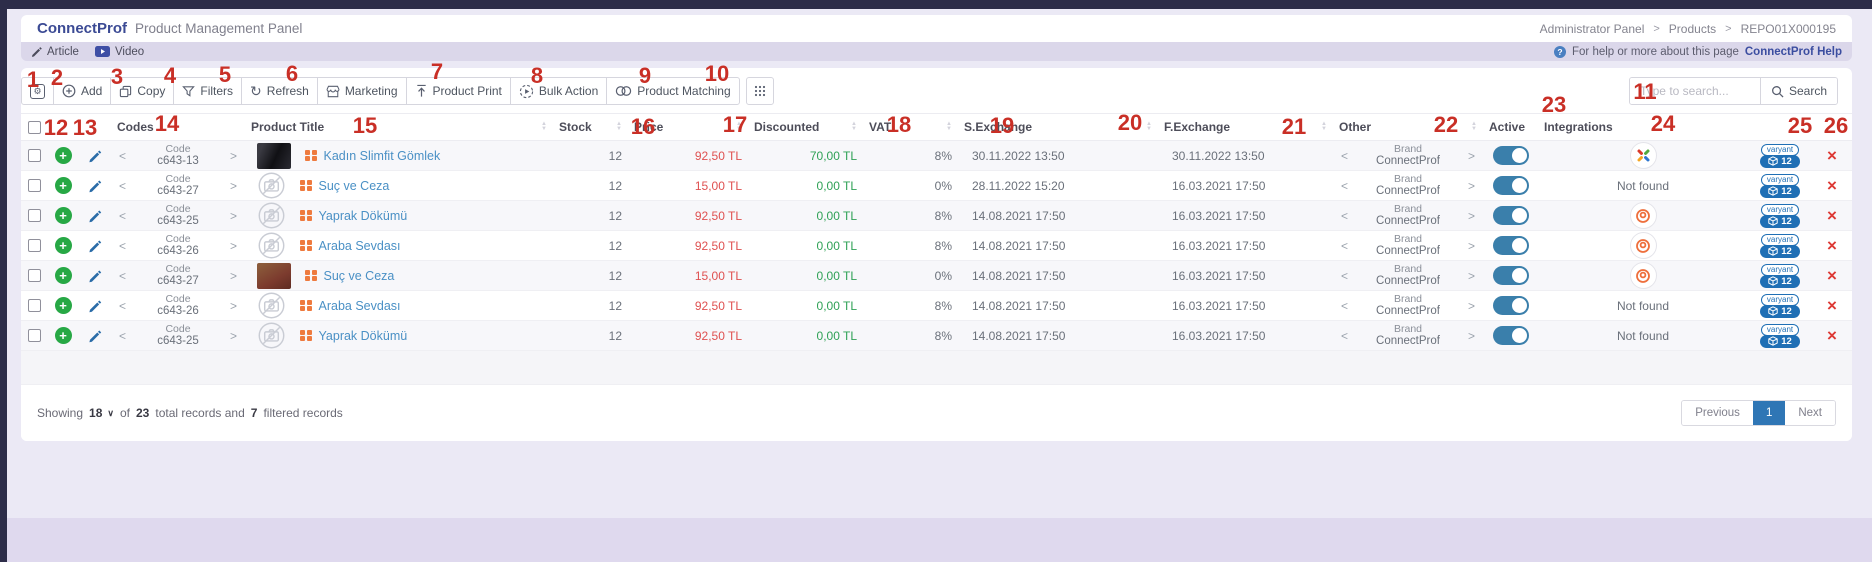  Describe the element at coordinates (1408, 127) in the screenshot. I see `column-header-other: Other` at that location.